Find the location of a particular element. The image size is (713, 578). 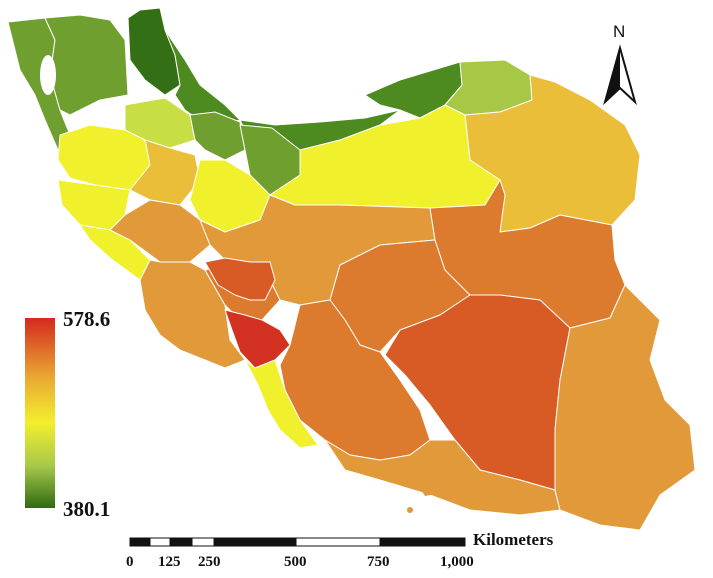

province-east-azerbaijan is located at coordinates (86, 65).